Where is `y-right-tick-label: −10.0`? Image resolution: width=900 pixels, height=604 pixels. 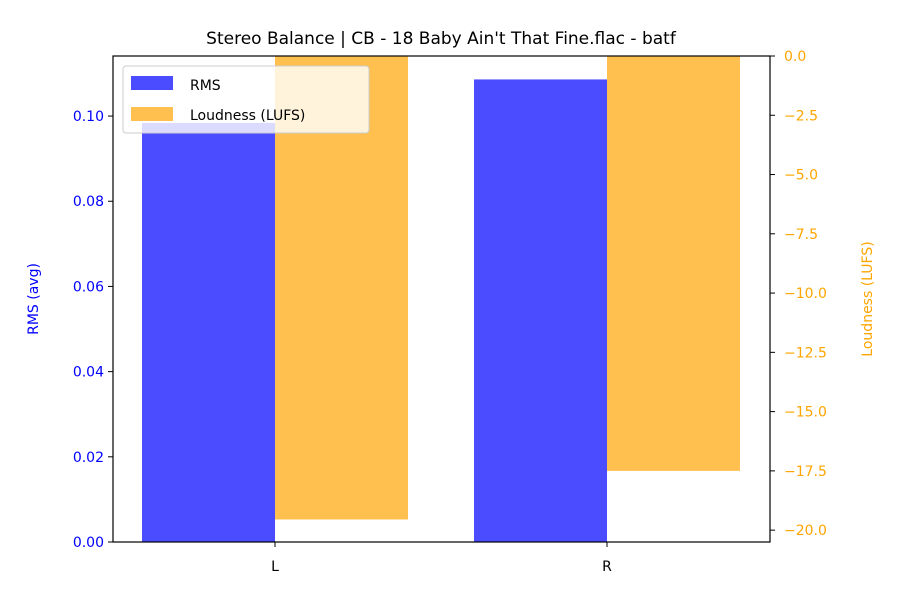 y-right-tick-label: −10.0 is located at coordinates (805, 294).